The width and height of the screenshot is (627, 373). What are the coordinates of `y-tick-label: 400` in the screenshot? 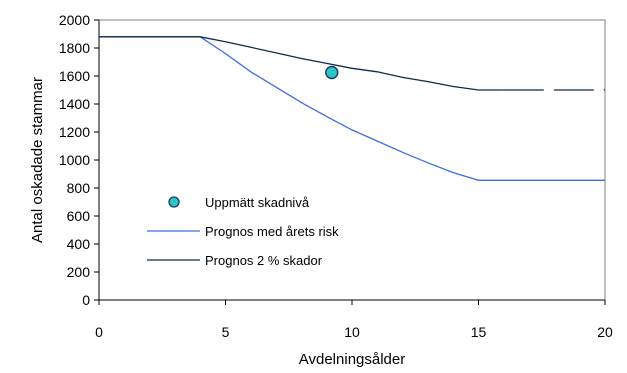 It's located at (79, 244).